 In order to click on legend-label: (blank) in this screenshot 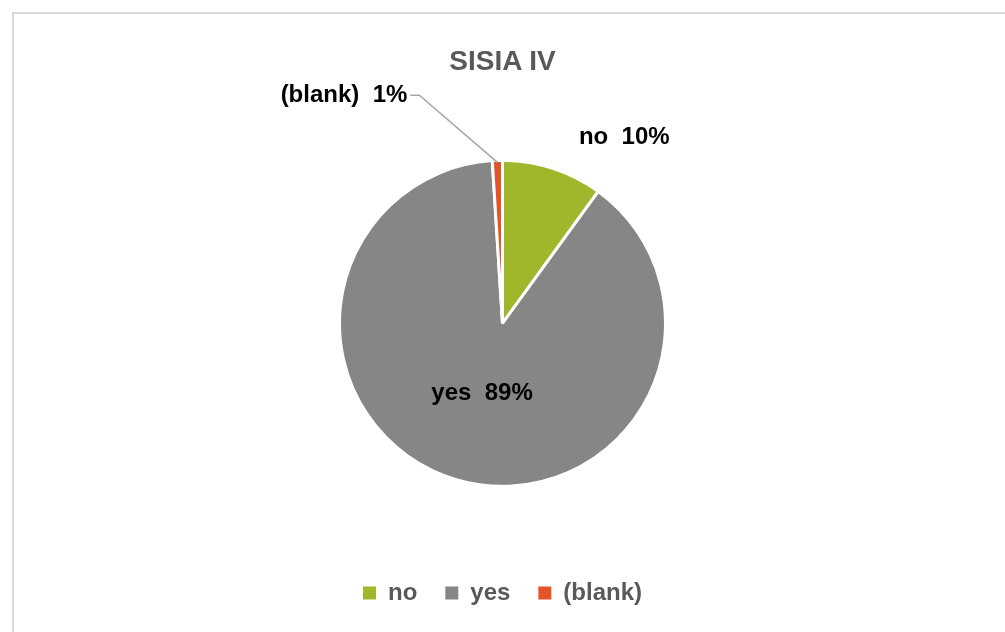, I will do `click(603, 591)`.